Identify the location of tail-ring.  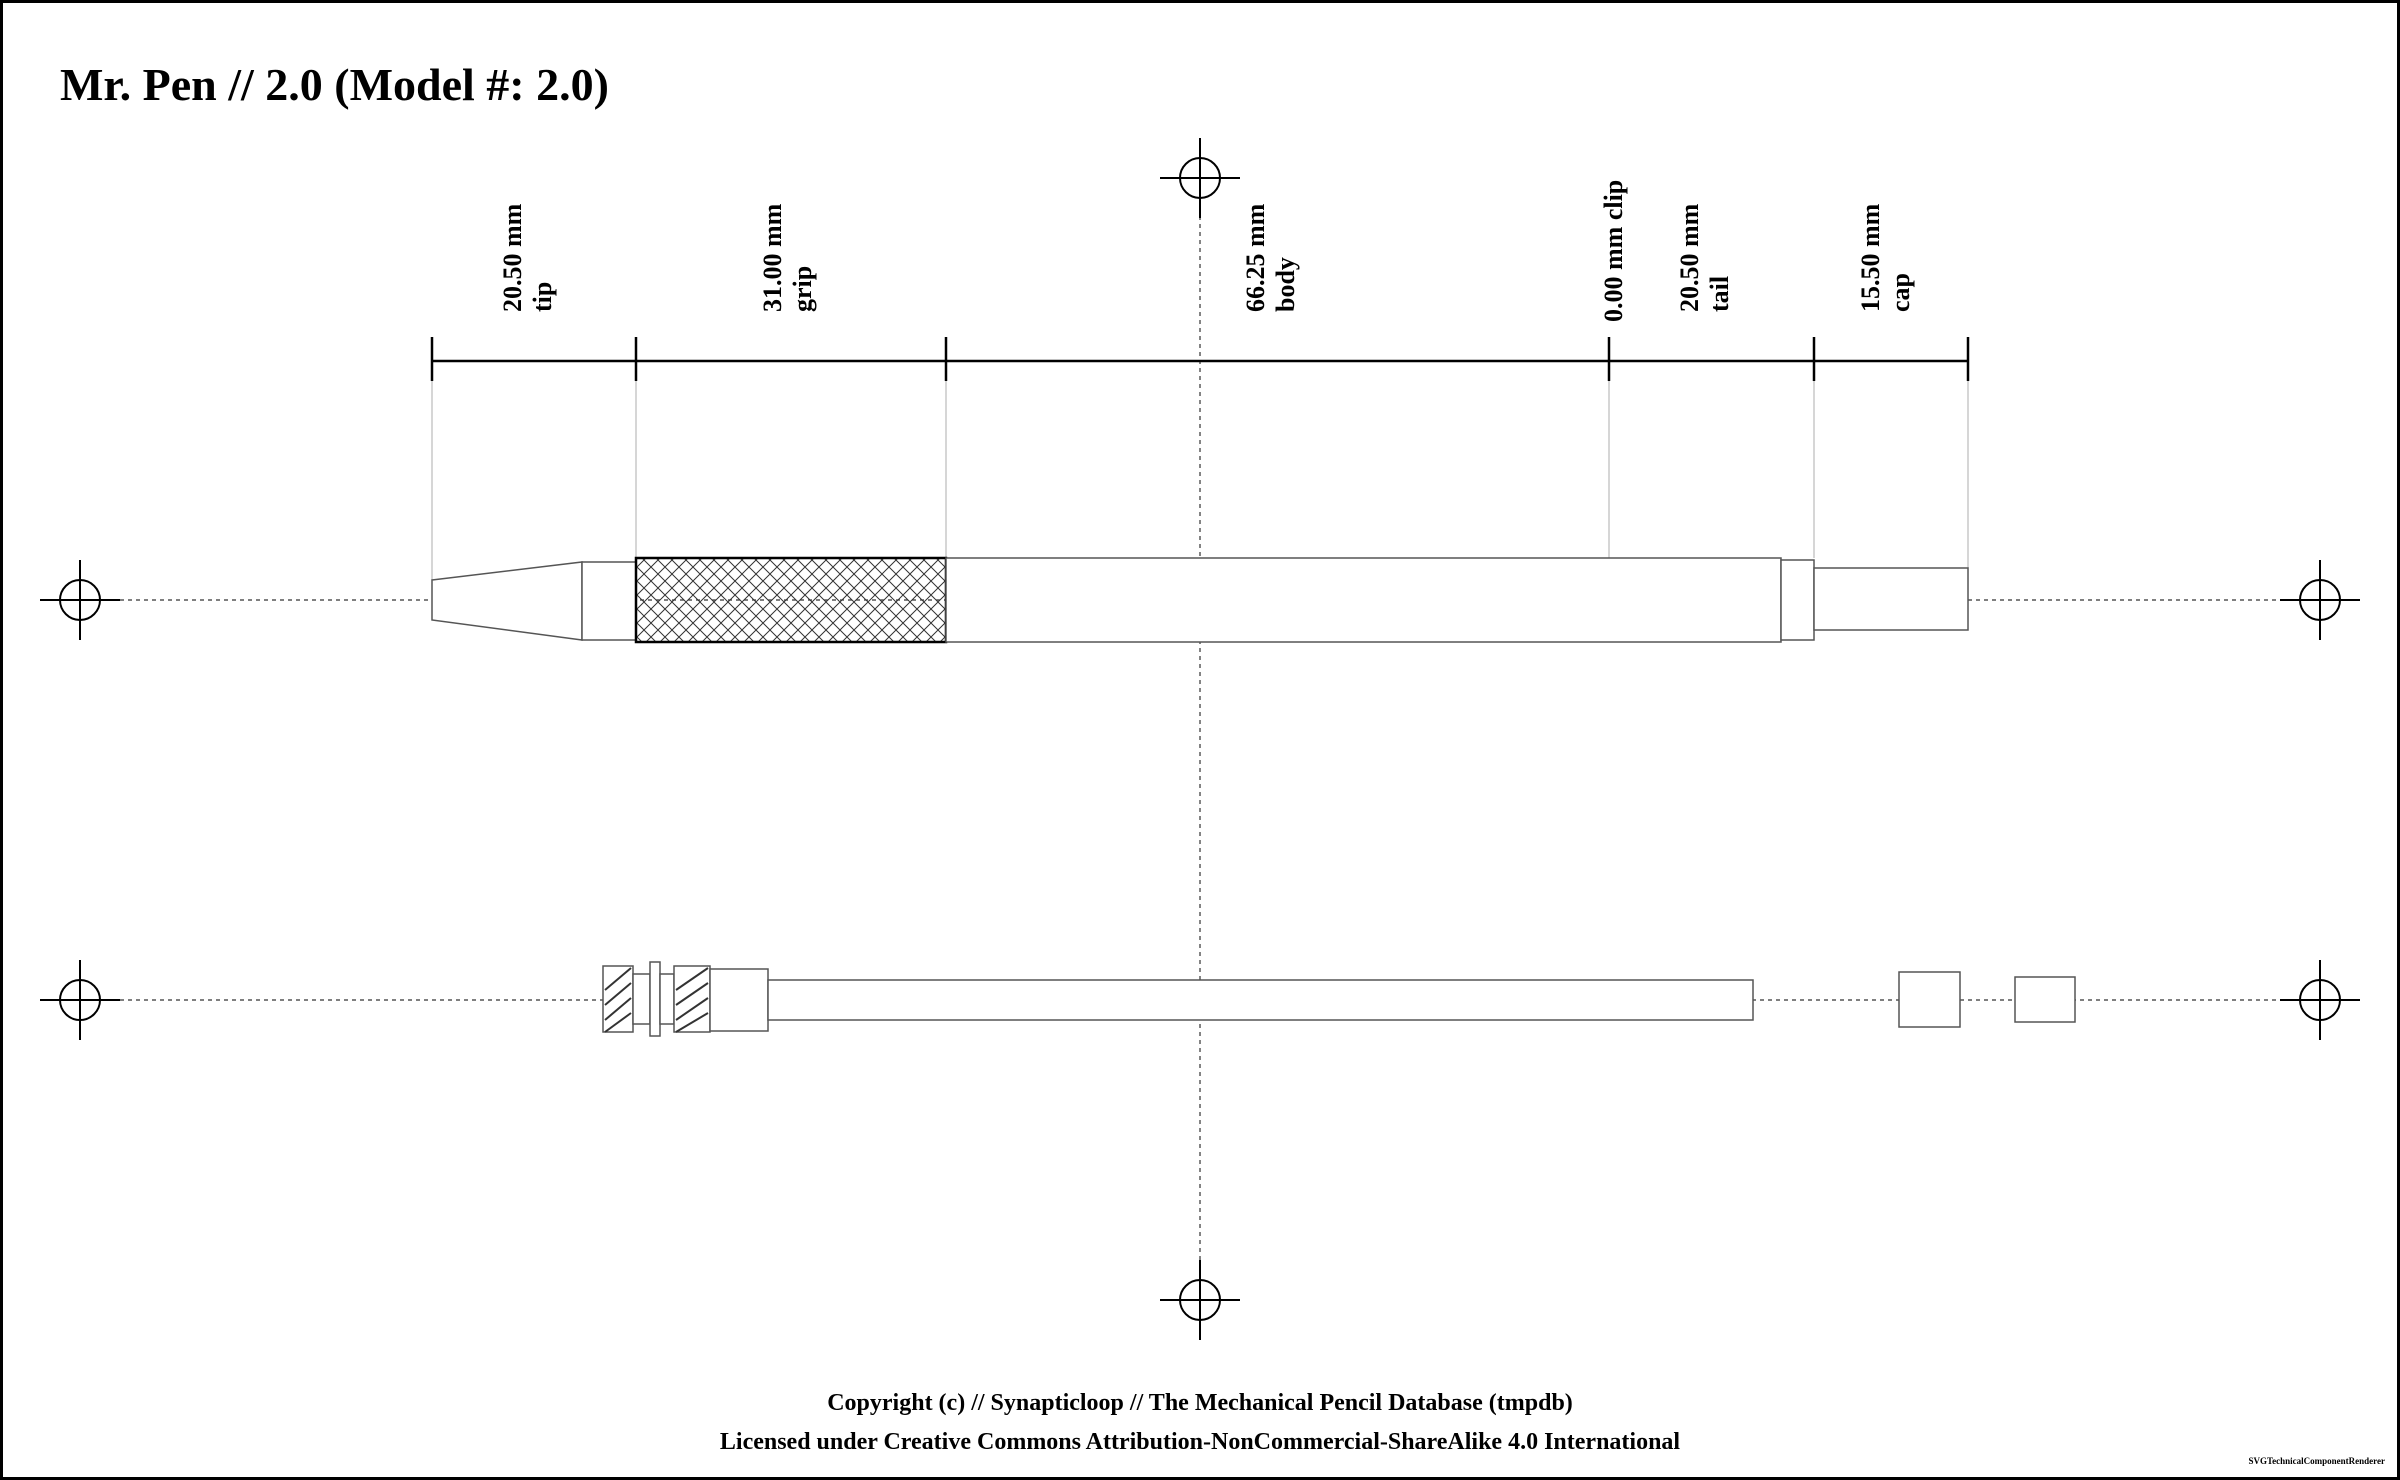
(1797, 600).